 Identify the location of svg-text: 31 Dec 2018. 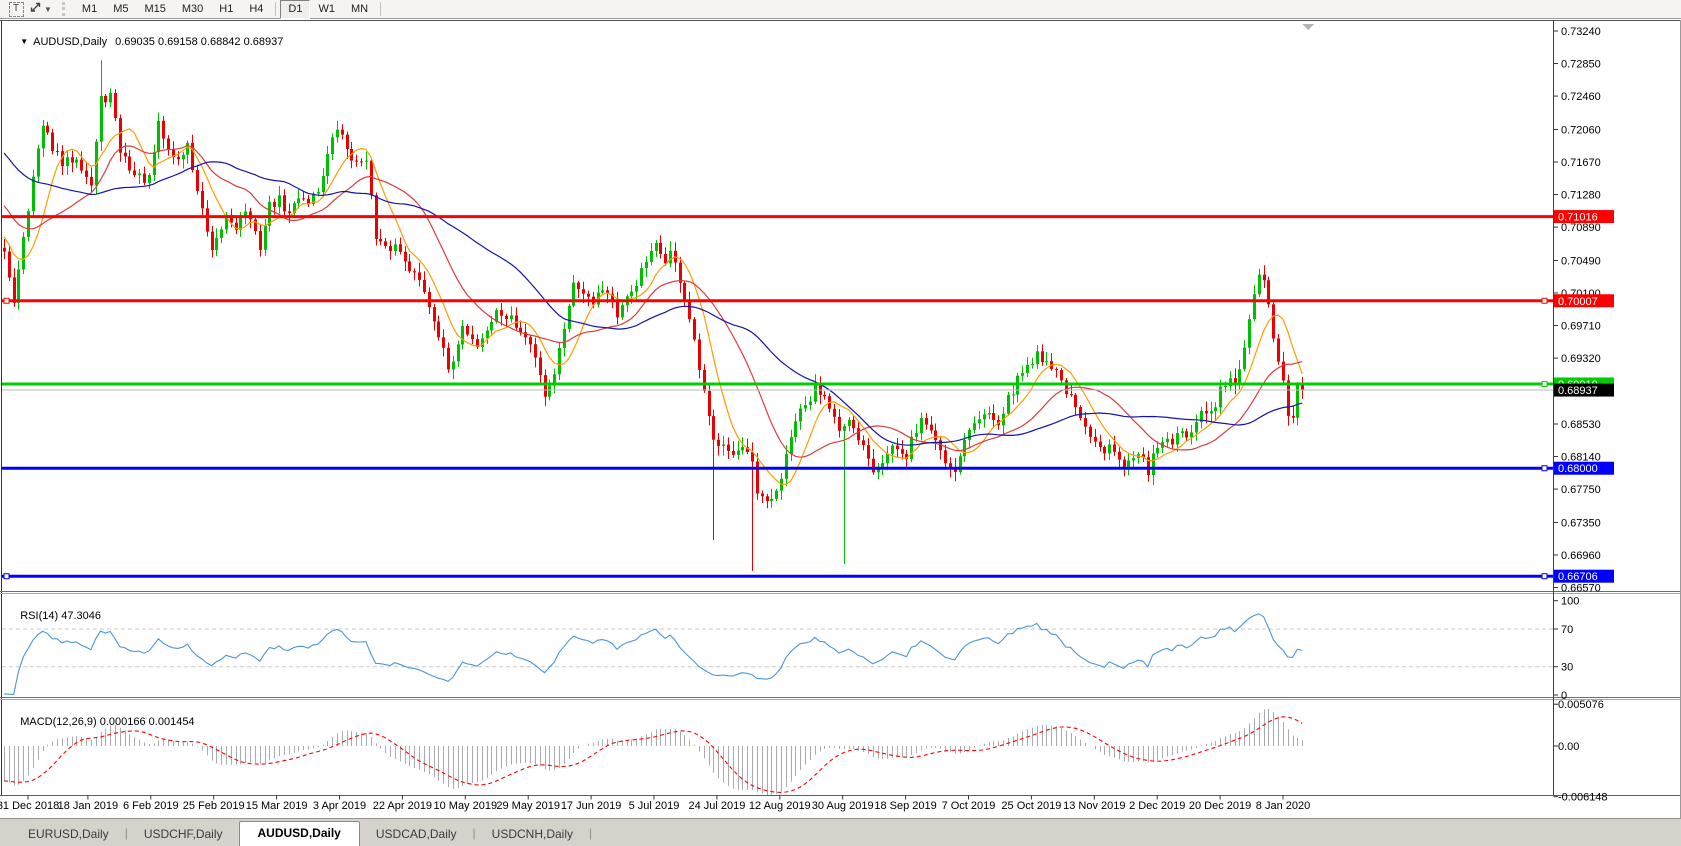
(29, 806).